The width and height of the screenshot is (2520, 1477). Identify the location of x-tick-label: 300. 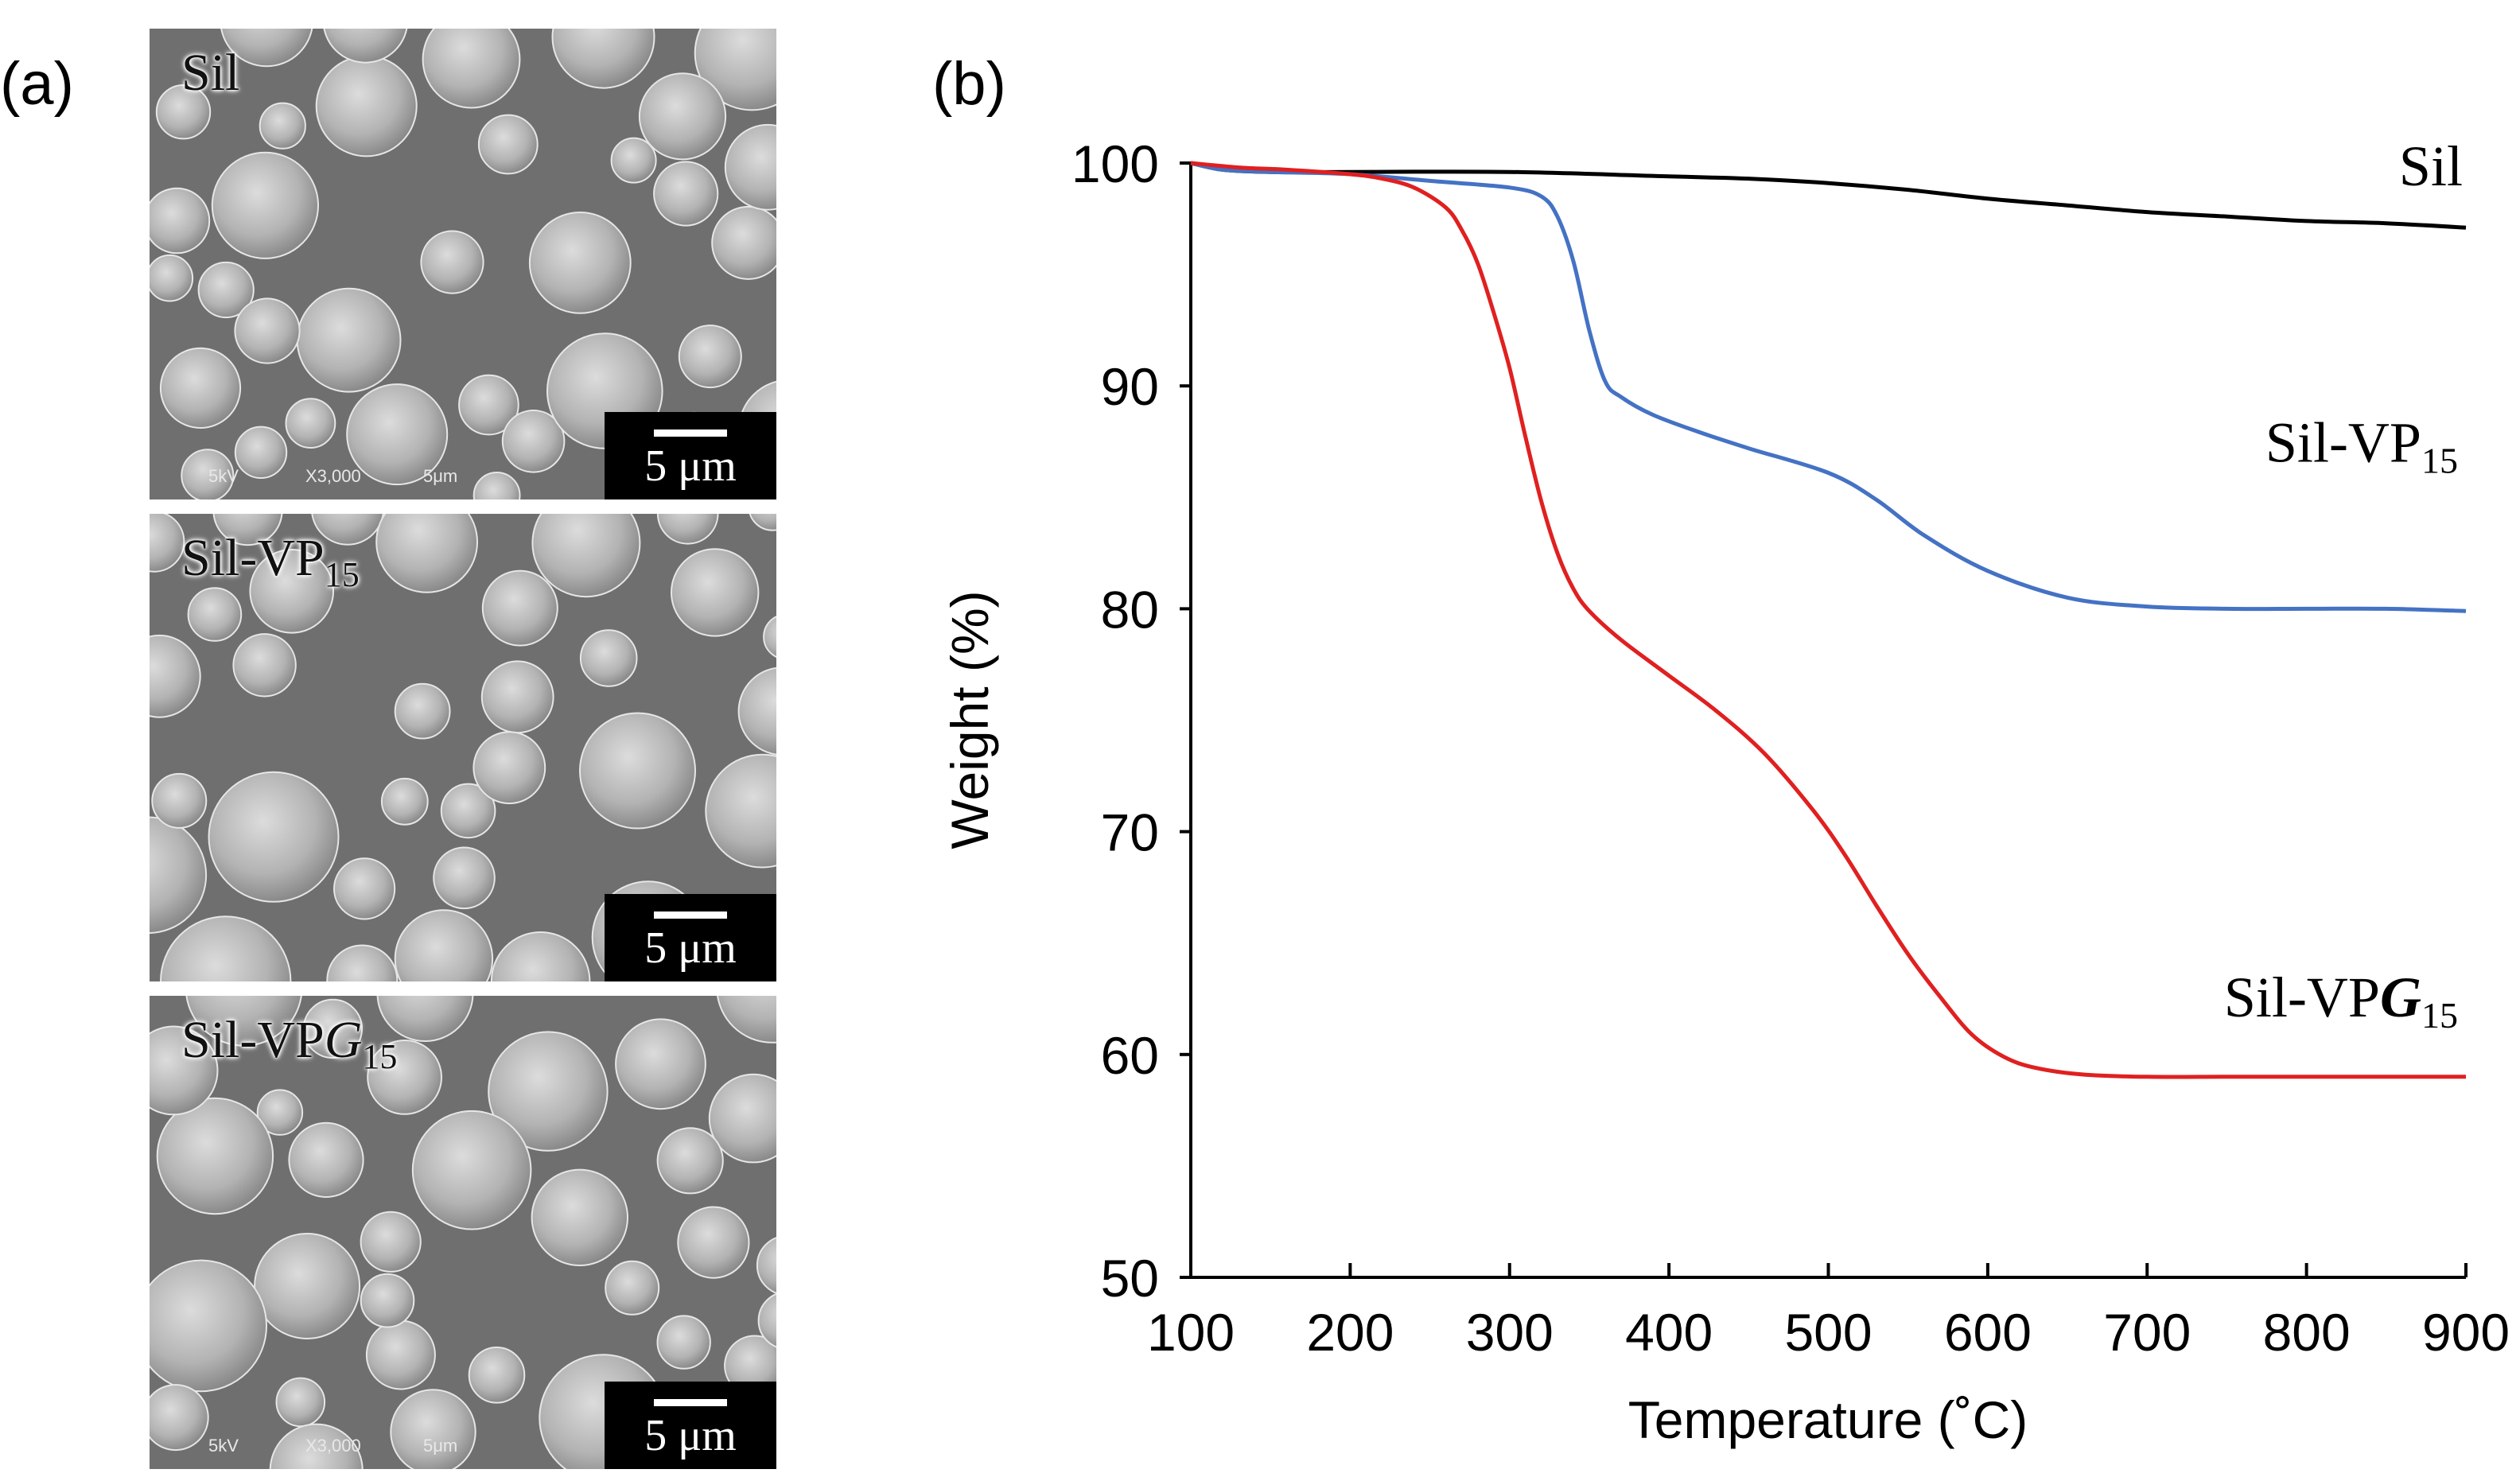
(1510, 1332).